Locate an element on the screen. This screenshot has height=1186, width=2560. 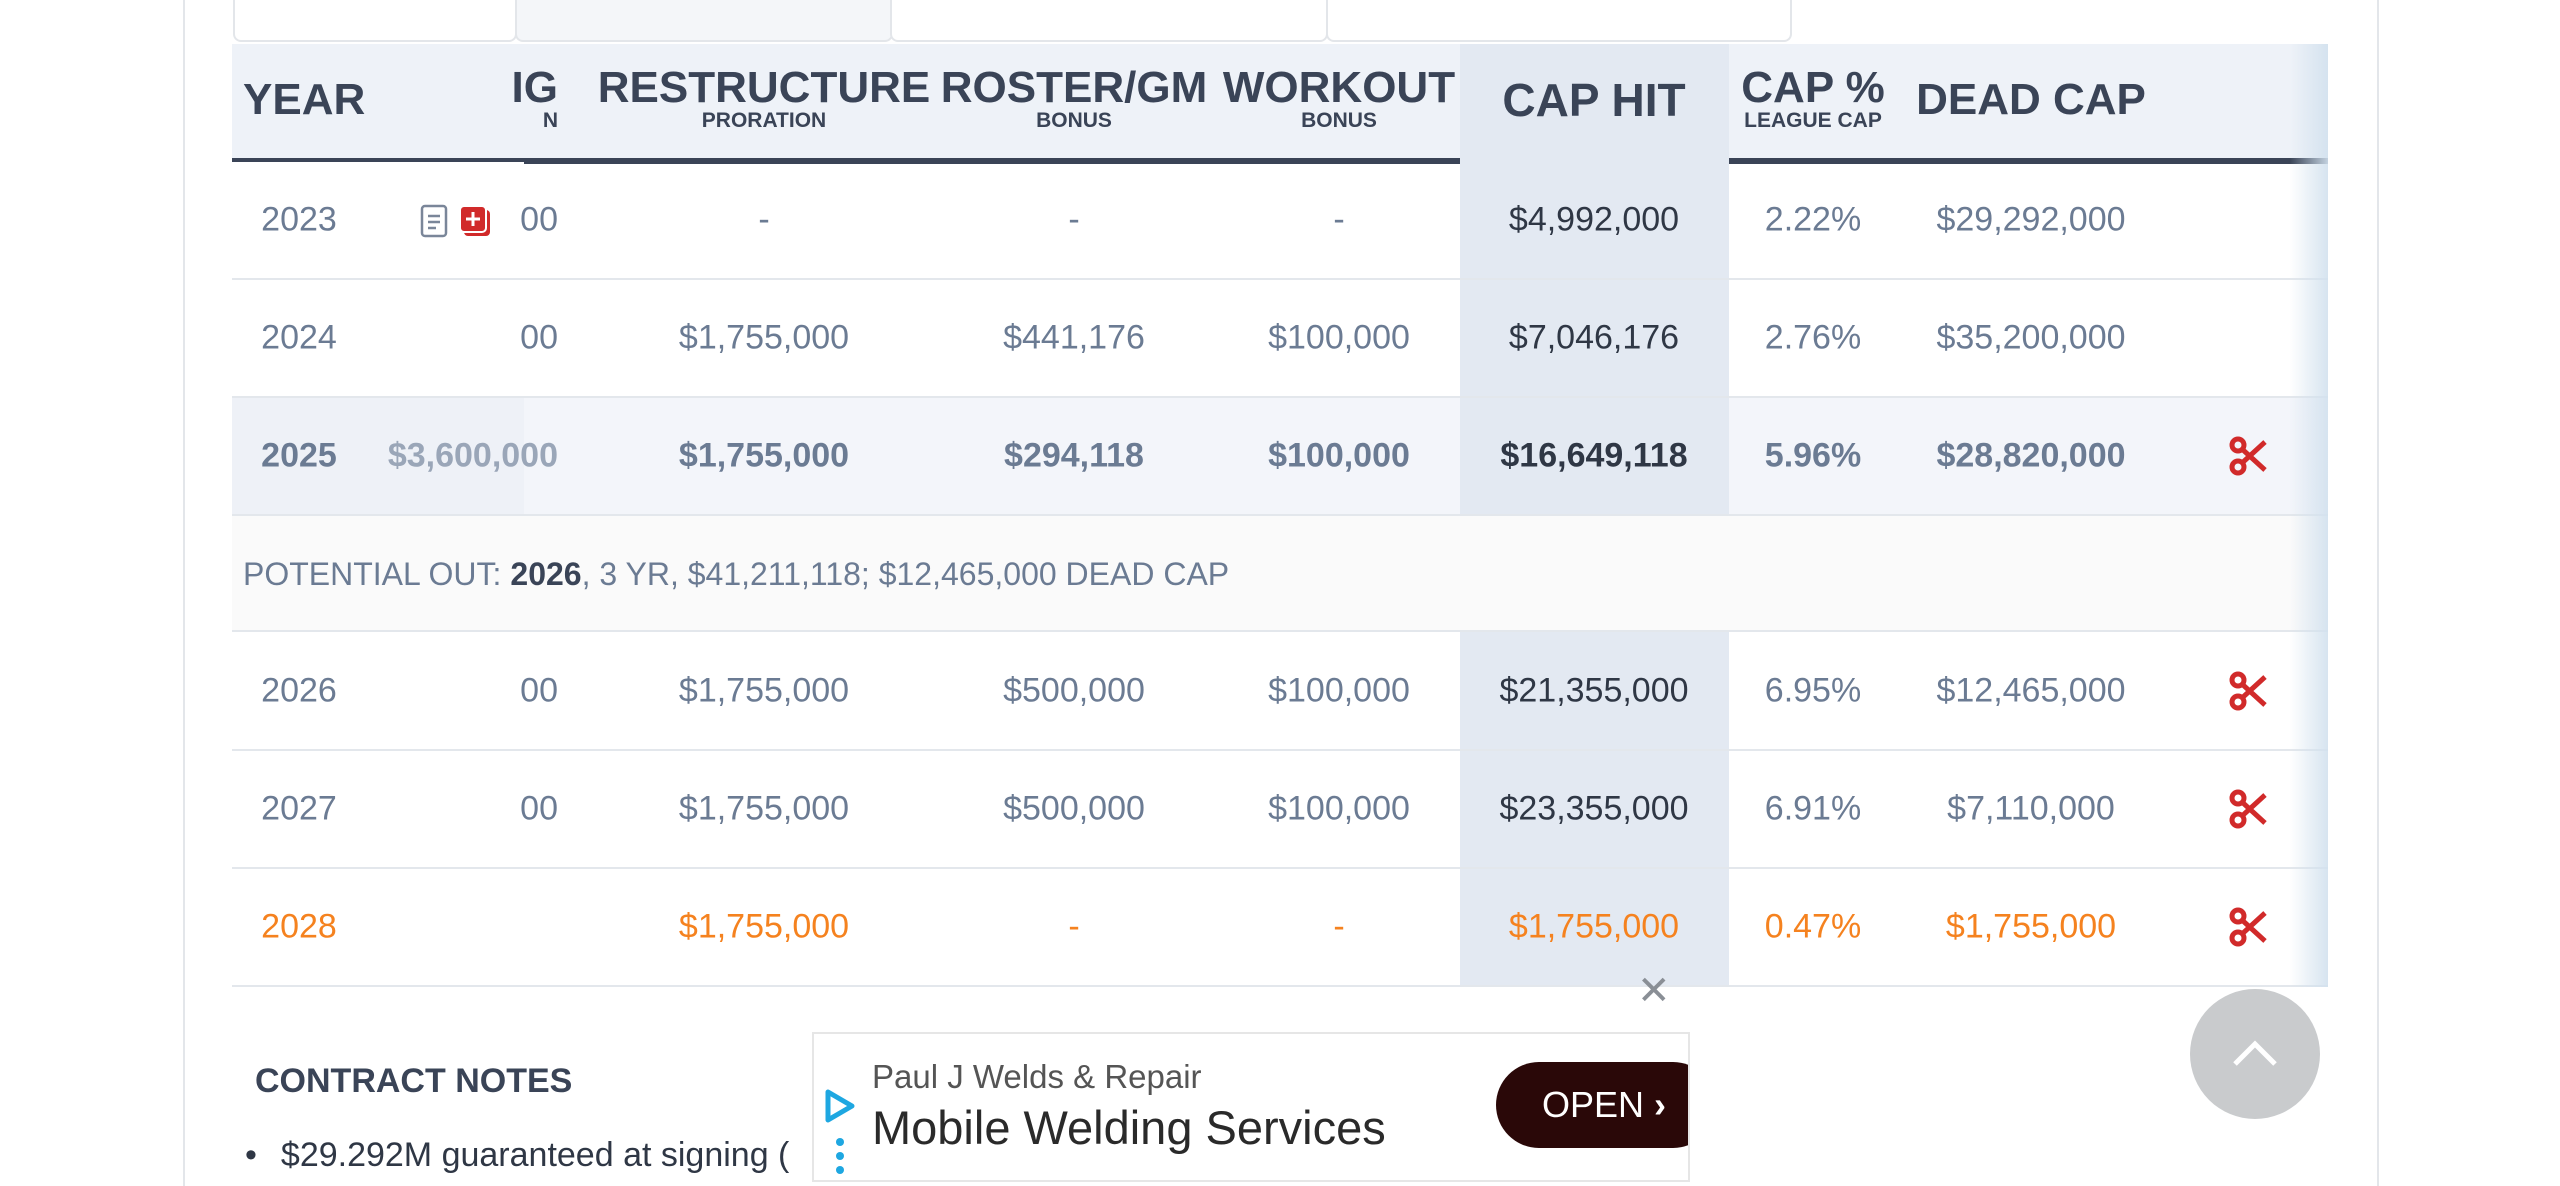
ad-button-label: OPEN is located at coordinates (1593, 1104).